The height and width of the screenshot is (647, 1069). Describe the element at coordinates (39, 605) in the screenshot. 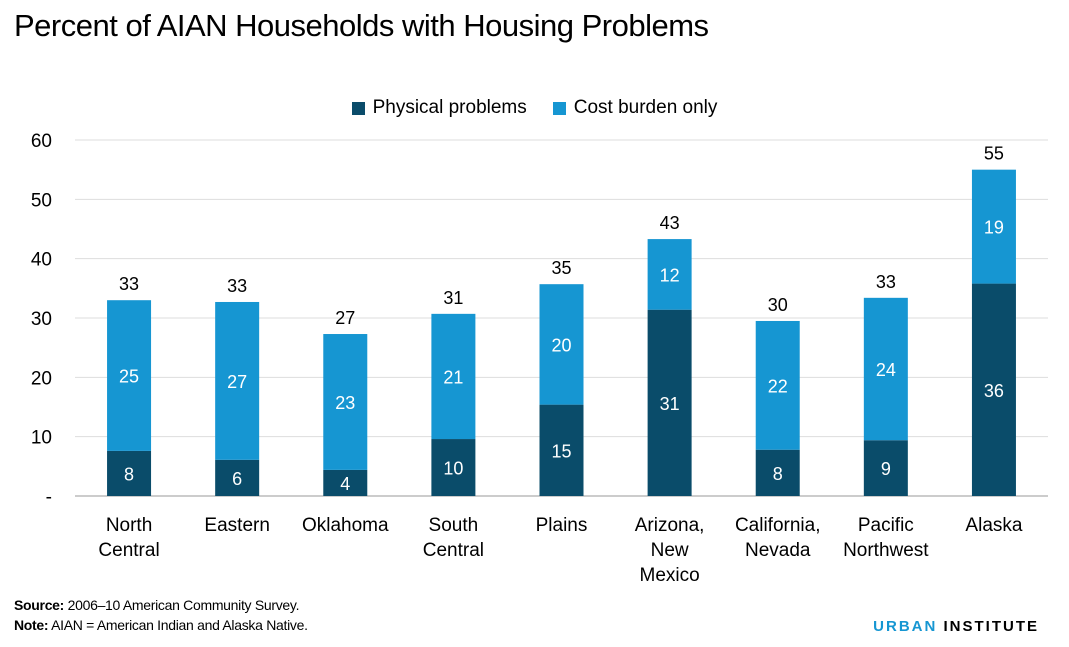

I see `source-label: Source:` at that location.